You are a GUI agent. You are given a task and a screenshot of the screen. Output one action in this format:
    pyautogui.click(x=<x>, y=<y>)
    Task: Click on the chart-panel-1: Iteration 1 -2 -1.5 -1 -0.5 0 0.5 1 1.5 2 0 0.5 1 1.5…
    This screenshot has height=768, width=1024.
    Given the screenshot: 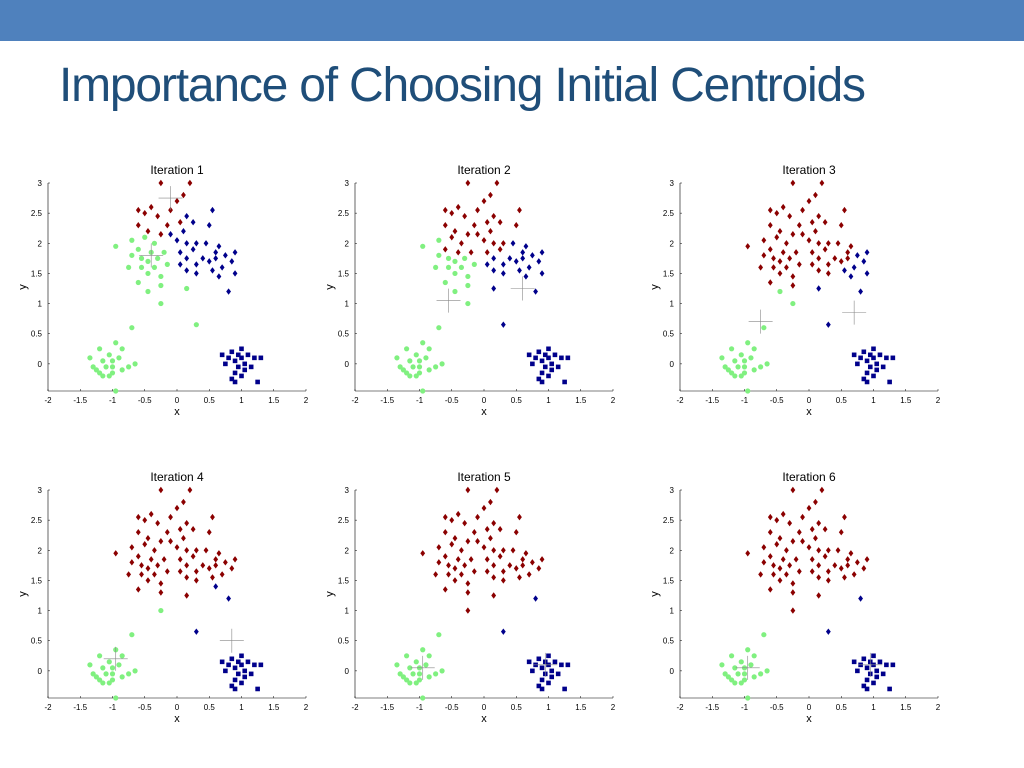 What is the action you would take?
    pyautogui.click(x=173, y=310)
    